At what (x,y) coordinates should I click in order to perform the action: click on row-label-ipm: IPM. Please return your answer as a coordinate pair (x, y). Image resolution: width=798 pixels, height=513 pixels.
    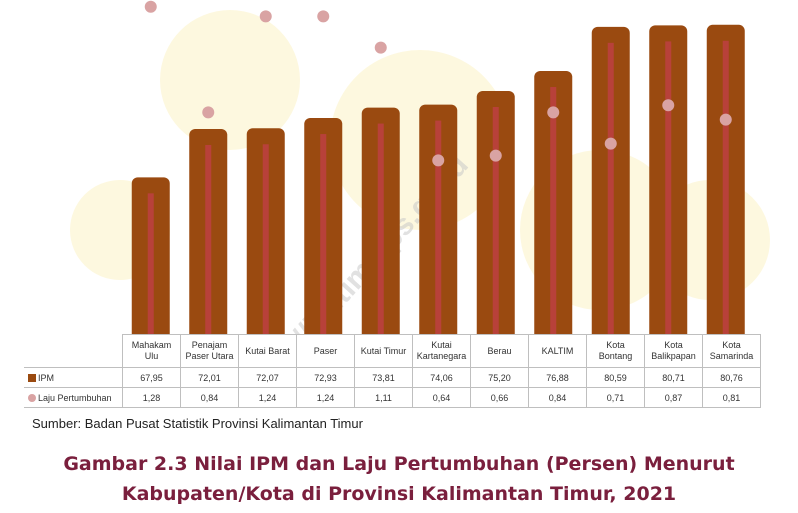
    Looking at the image, I should click on (46, 377).